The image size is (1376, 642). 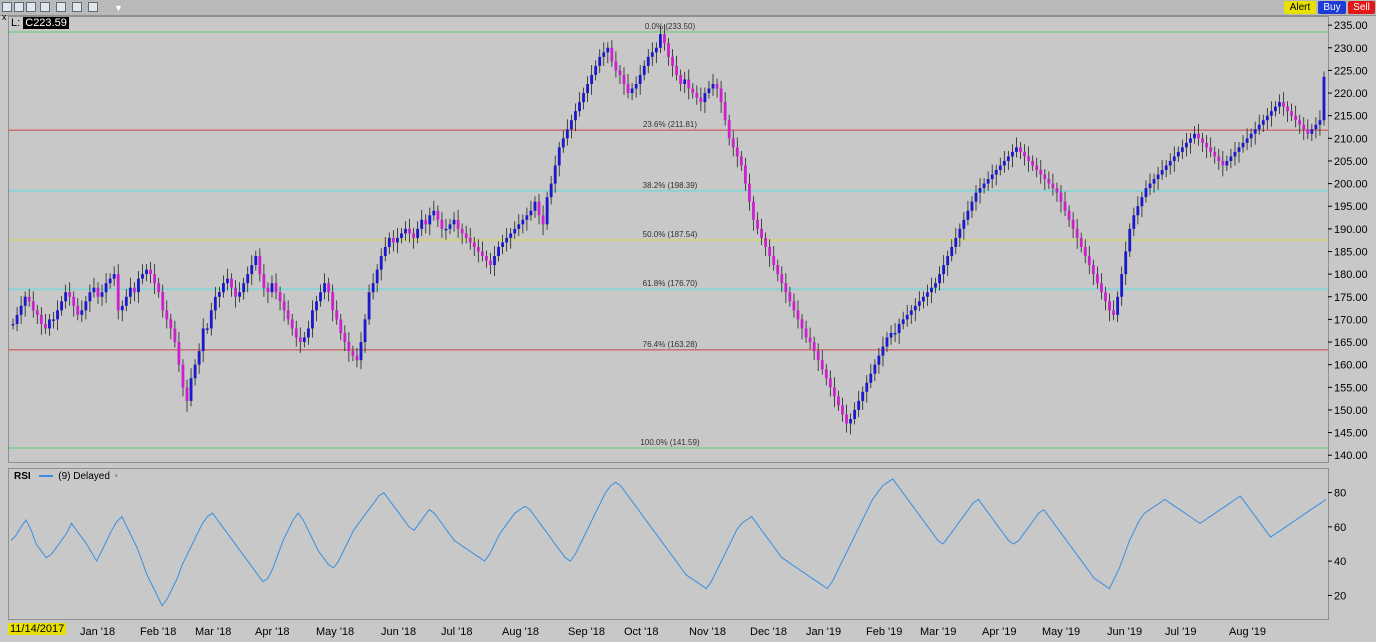 I want to click on draw-icon, so click(x=45, y=7).